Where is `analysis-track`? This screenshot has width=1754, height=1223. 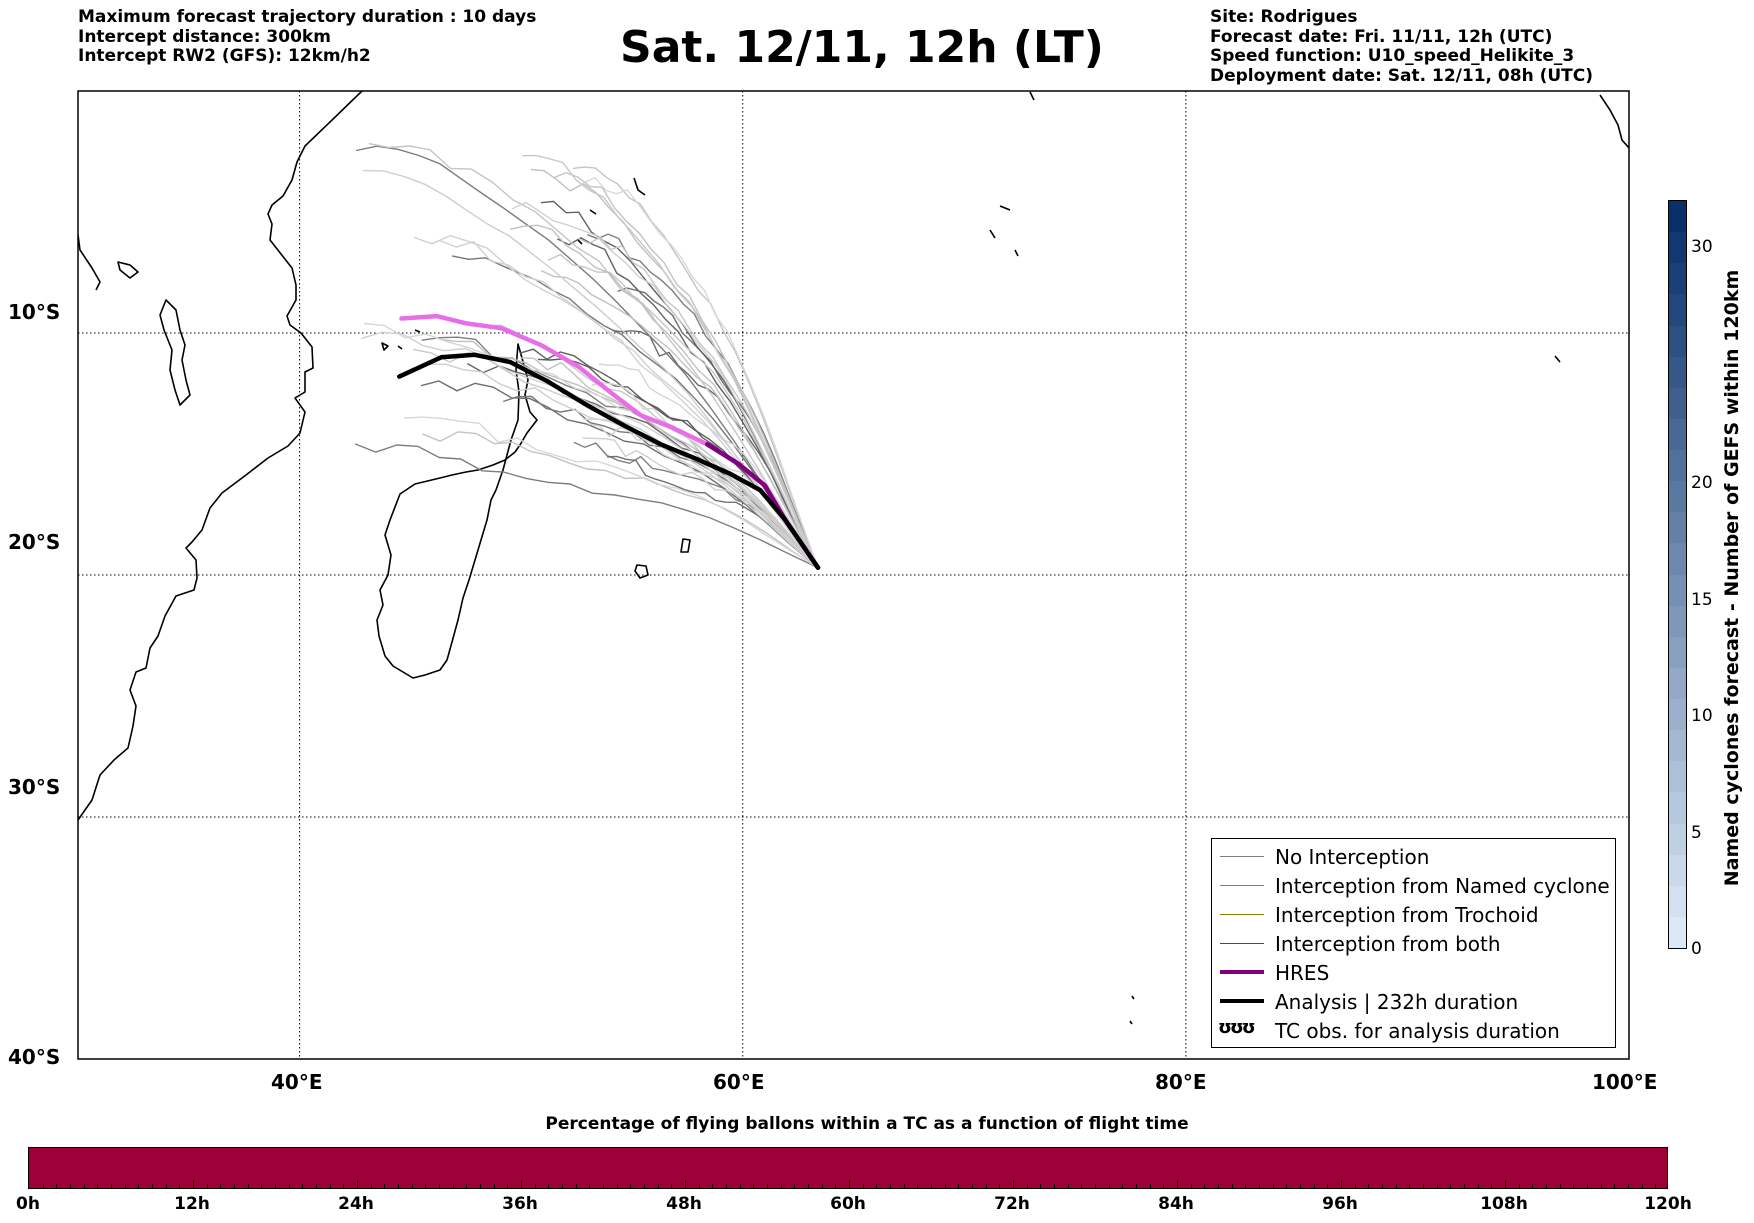
analysis-track is located at coordinates (609, 461).